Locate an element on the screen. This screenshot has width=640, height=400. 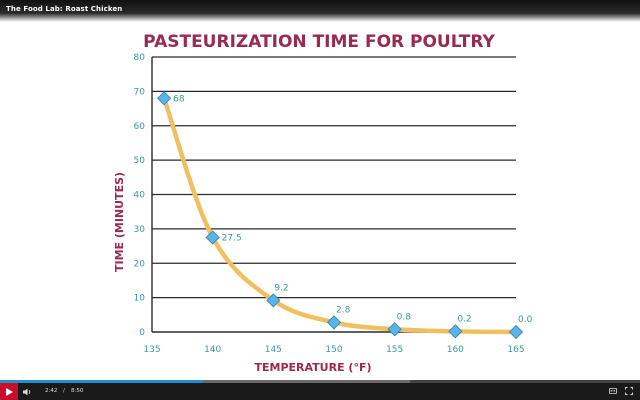
data-label-1: 27.5 is located at coordinates (232, 238).